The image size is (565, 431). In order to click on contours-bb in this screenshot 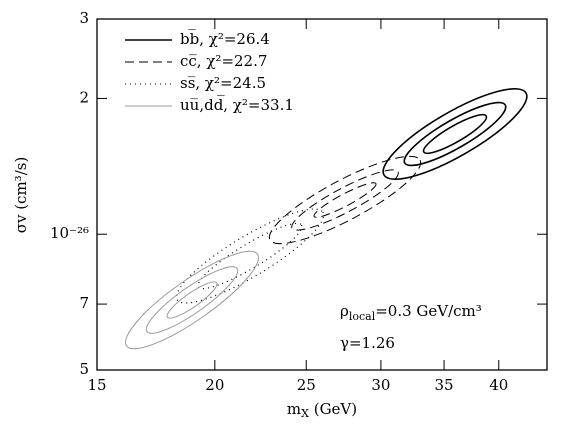, I will do `click(455, 134)`.